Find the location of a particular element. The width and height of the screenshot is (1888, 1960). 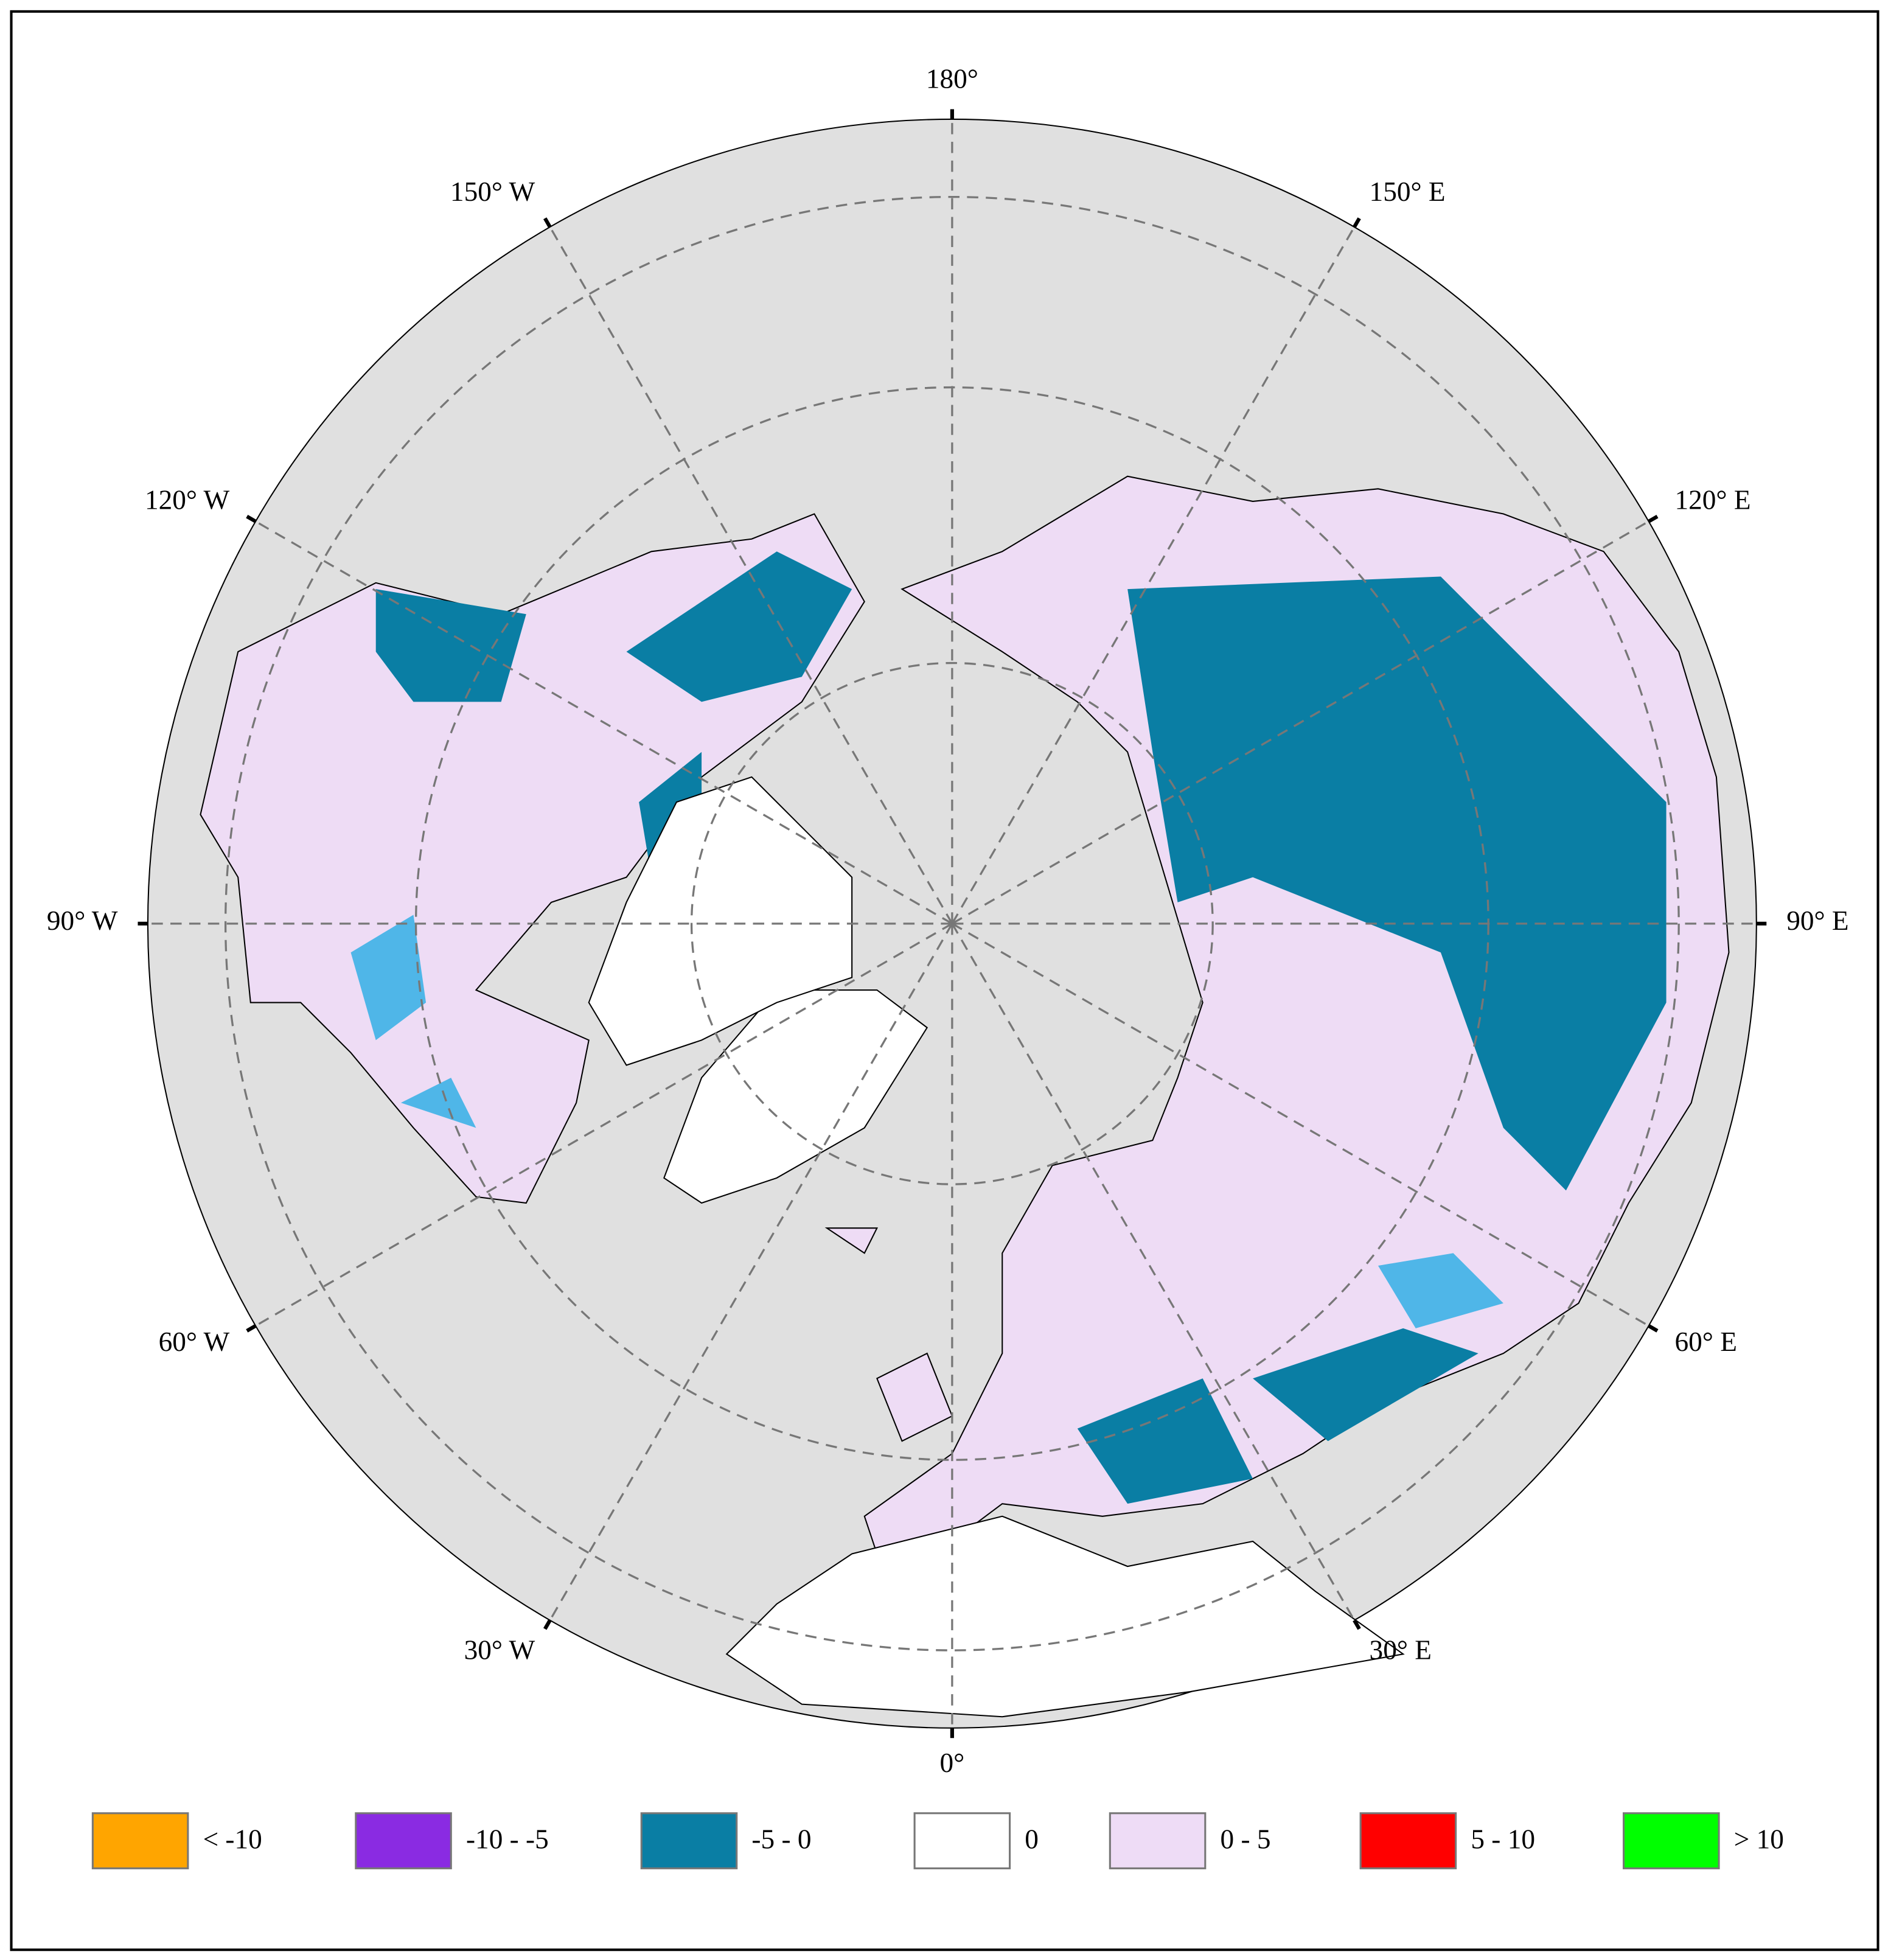

north-america-decrease is located at coordinates (613, 714).